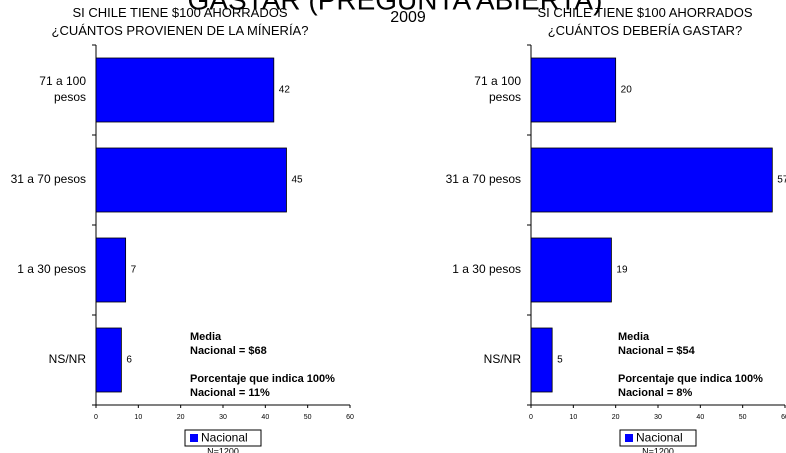  I want to click on annotation: Porcentaje que indica 100% Nacional = 8%, so click(690, 386).